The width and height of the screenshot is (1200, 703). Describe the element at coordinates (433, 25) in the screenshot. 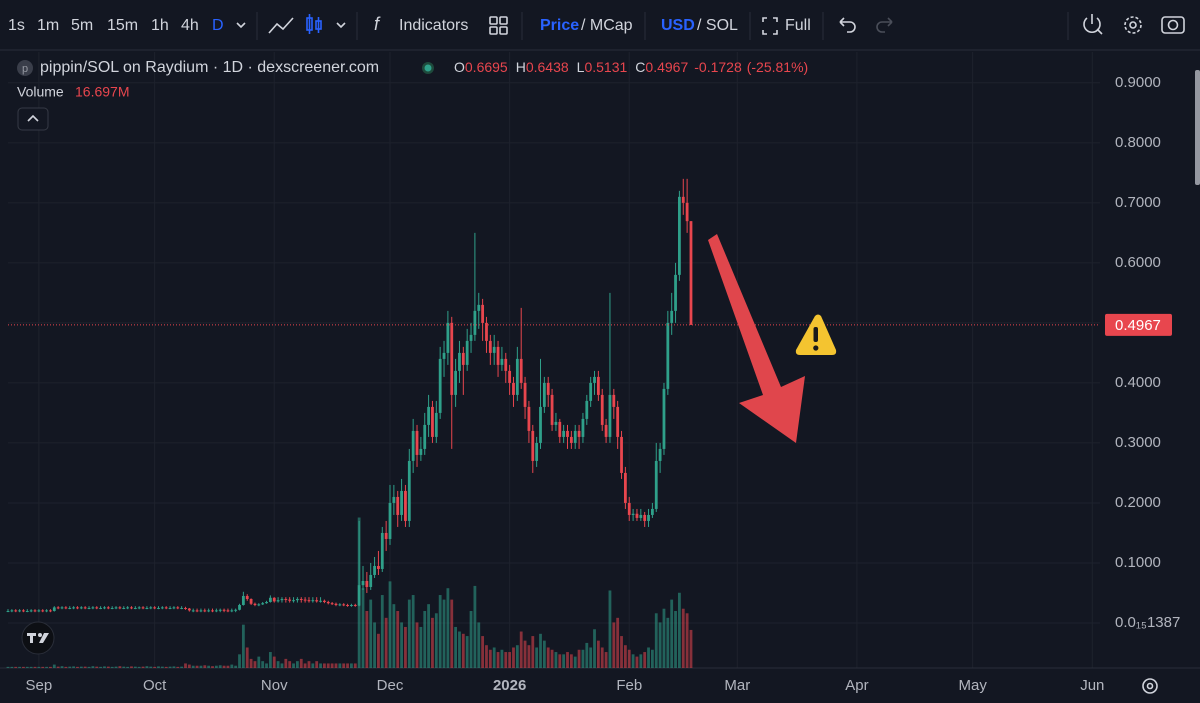

I see `indicators: Indicators` at that location.